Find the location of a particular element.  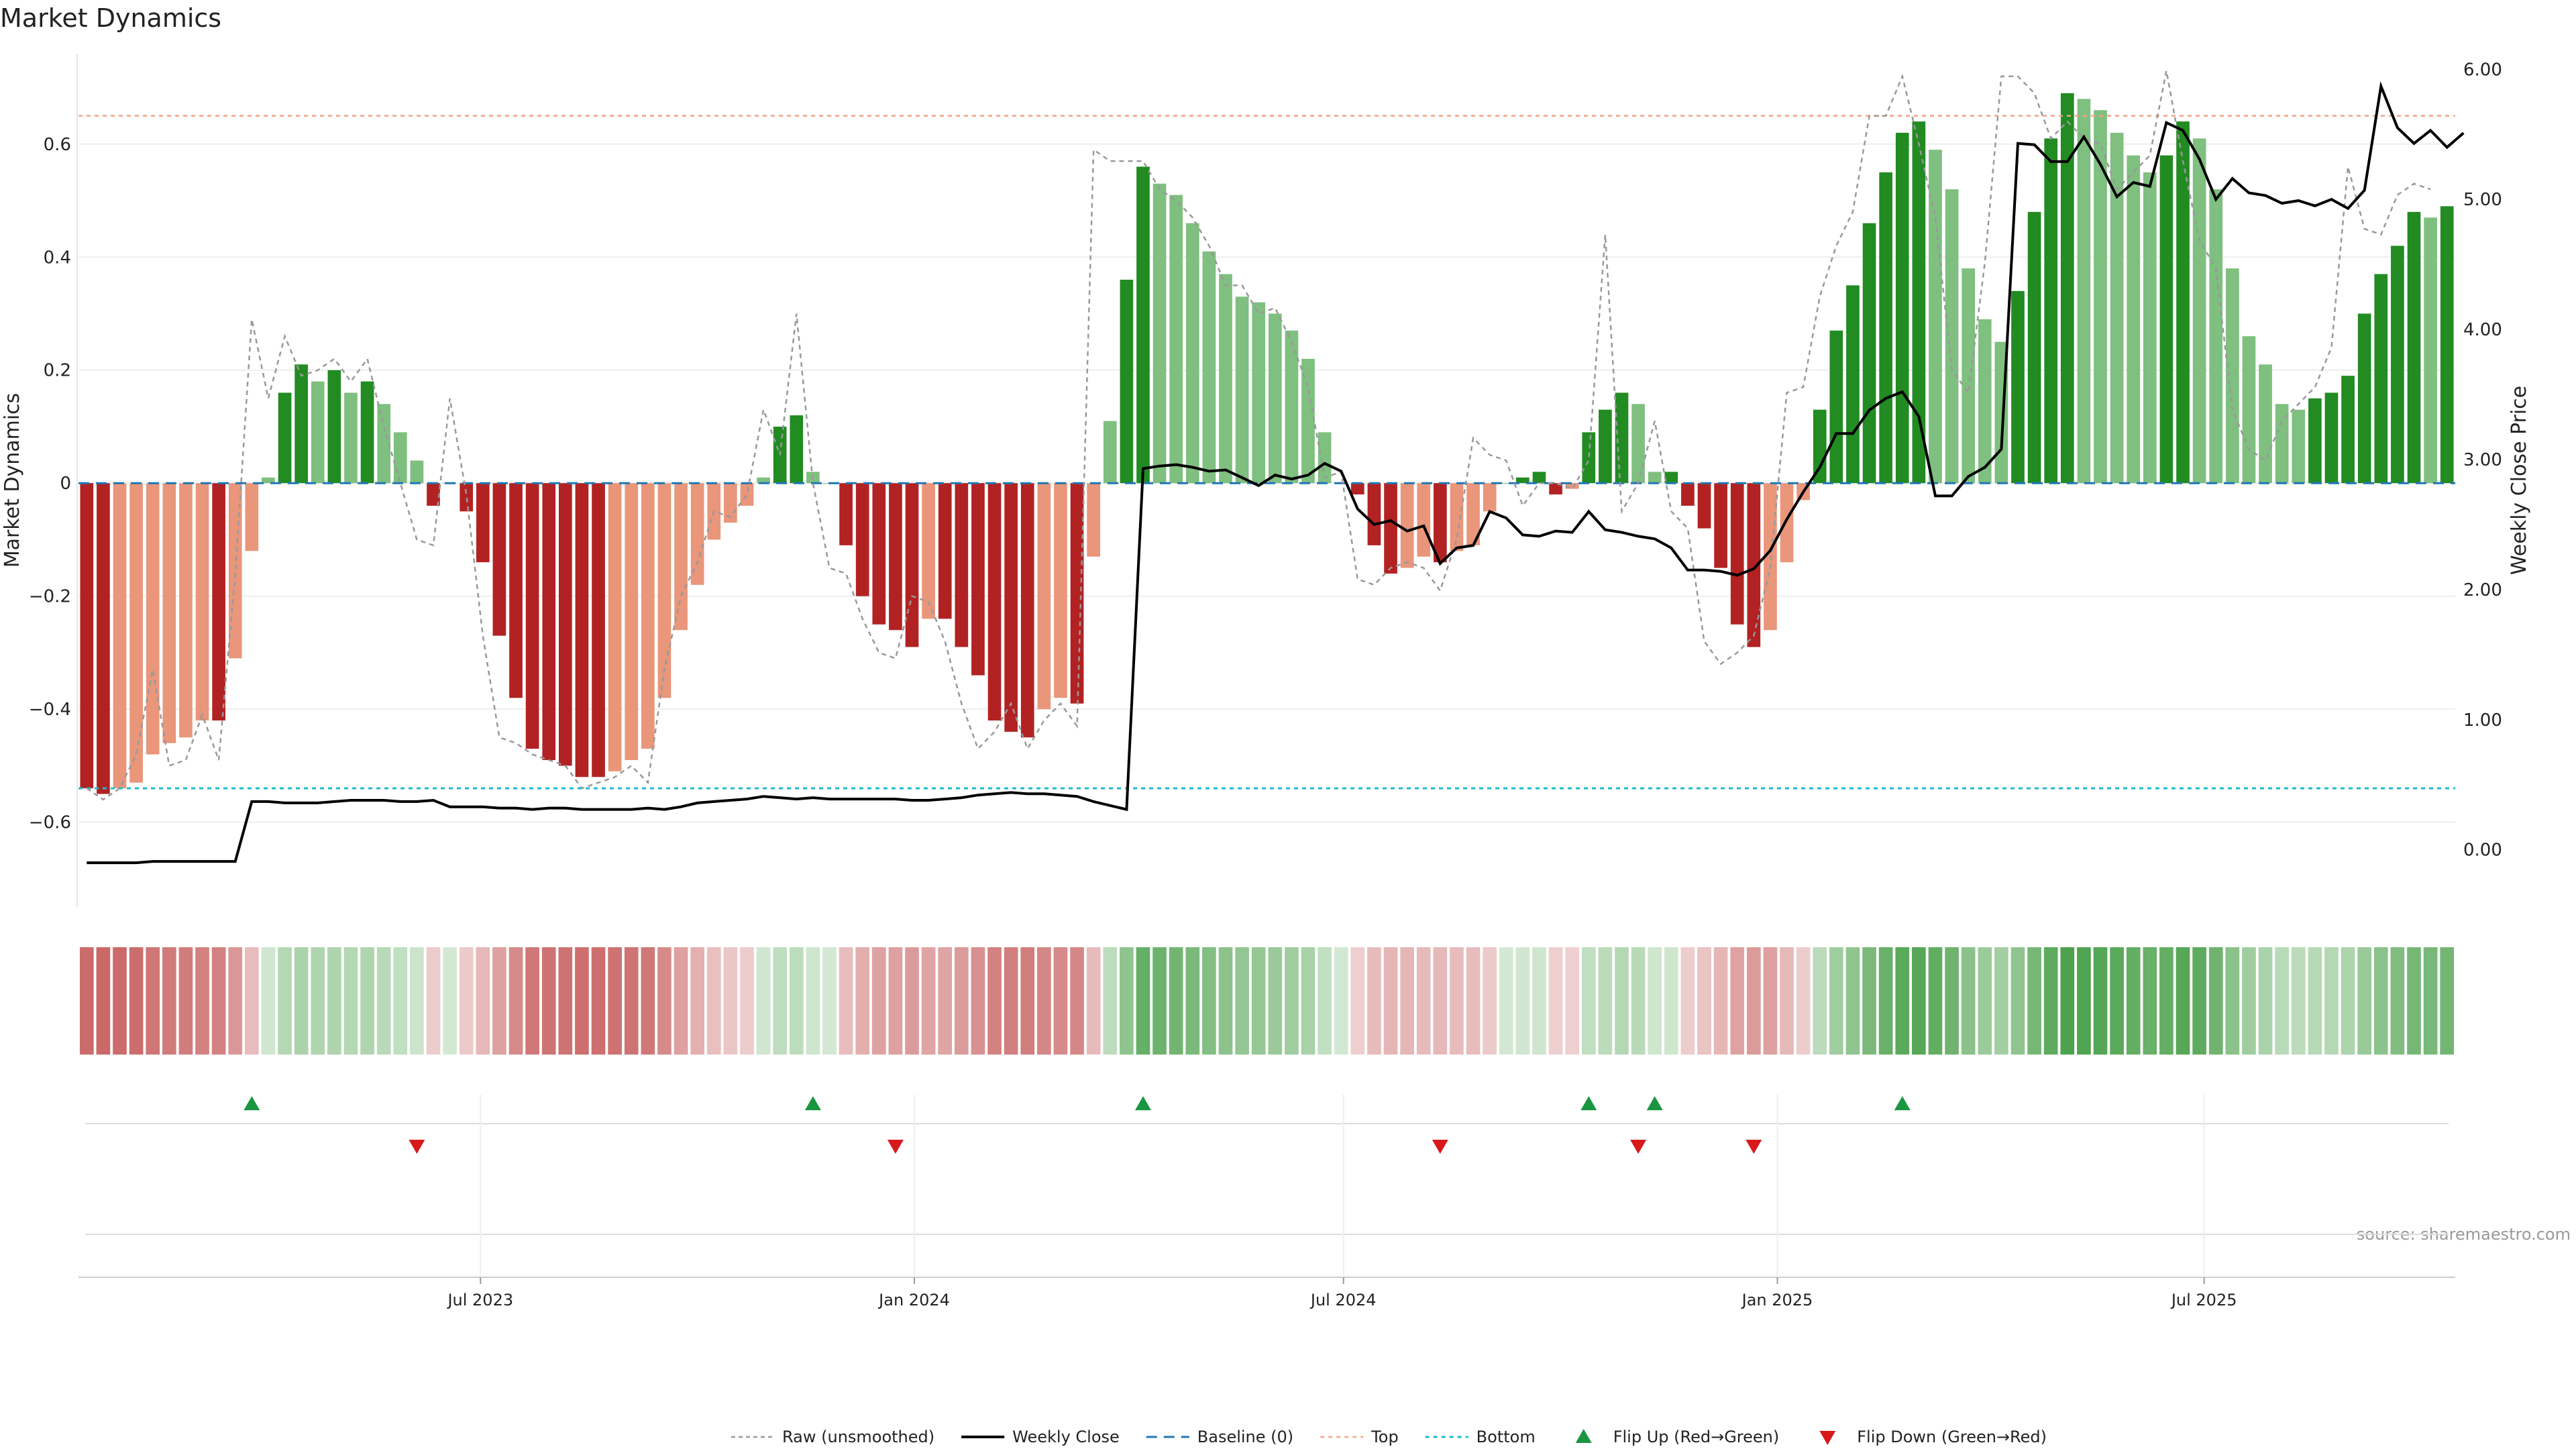

date-tick-label: Jan 2024 is located at coordinates (913, 1300).